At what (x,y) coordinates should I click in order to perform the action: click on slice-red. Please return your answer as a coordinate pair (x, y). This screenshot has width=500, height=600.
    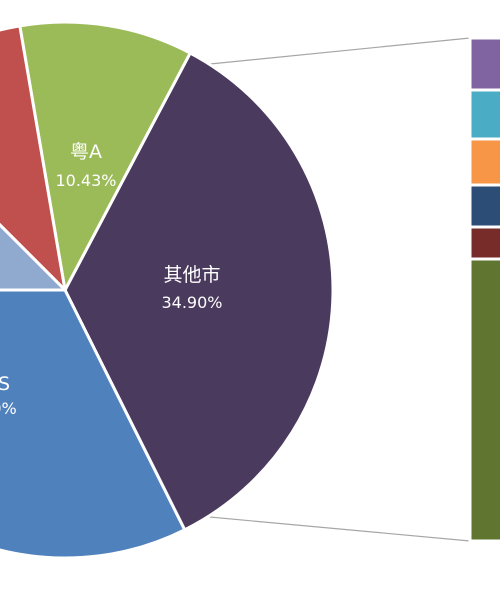
    Looking at the image, I should click on (33, 158).